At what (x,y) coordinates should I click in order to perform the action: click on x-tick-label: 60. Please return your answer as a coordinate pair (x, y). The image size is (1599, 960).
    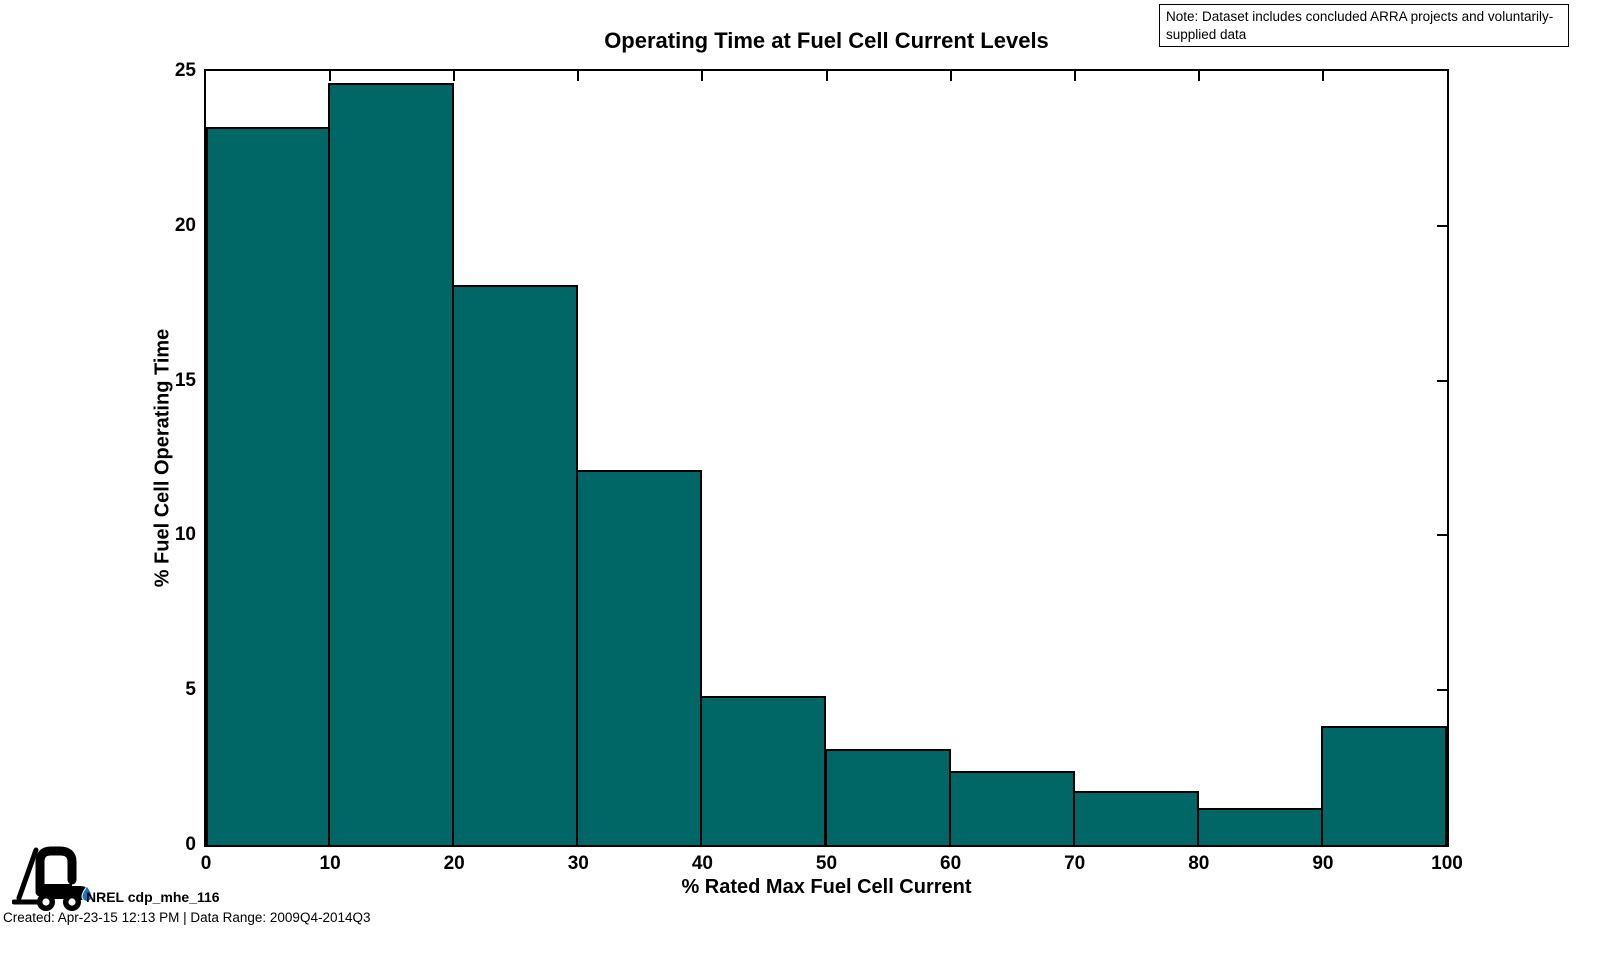
    Looking at the image, I should click on (951, 863).